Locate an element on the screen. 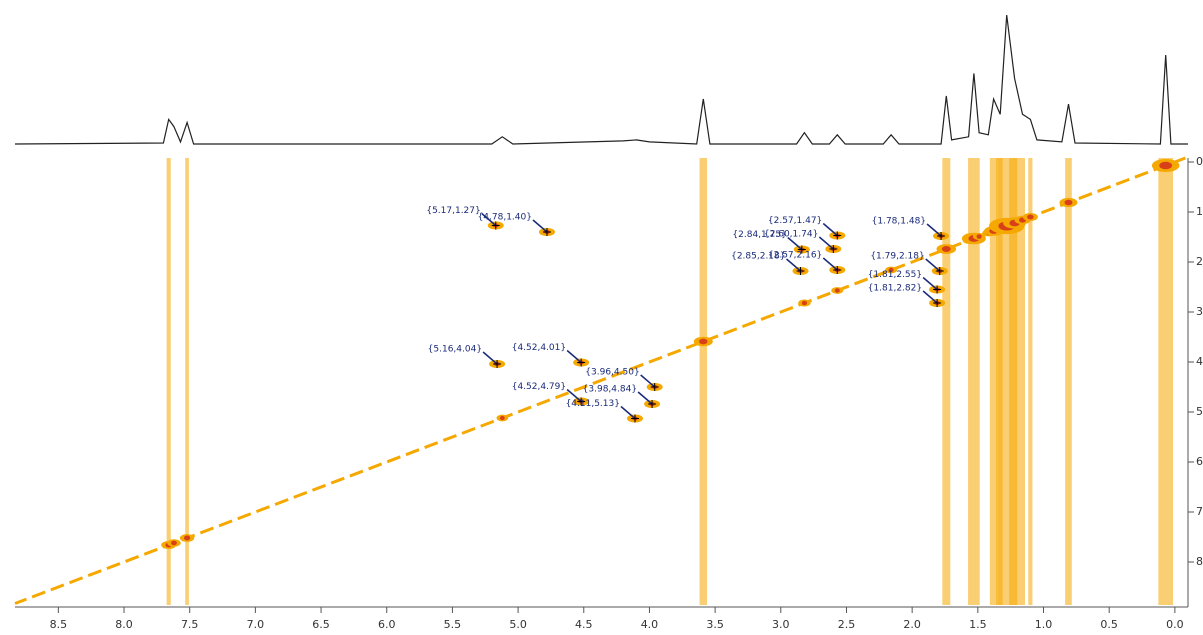 The height and width of the screenshot is (635, 1203). x-tick-label: 2.0 is located at coordinates (912, 624).